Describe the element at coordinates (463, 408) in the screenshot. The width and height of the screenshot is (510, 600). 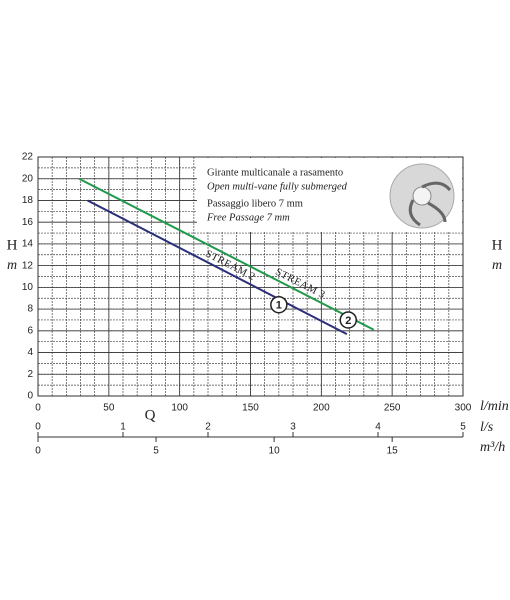
I see `x-tick-label: 300` at that location.